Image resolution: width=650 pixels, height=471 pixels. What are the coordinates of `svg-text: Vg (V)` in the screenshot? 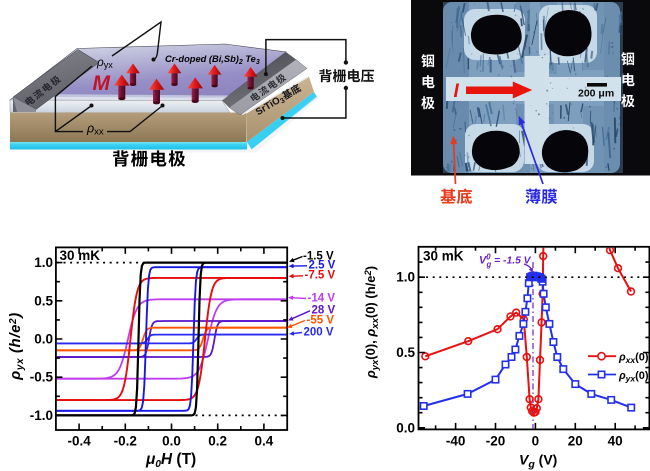 It's located at (538, 461).